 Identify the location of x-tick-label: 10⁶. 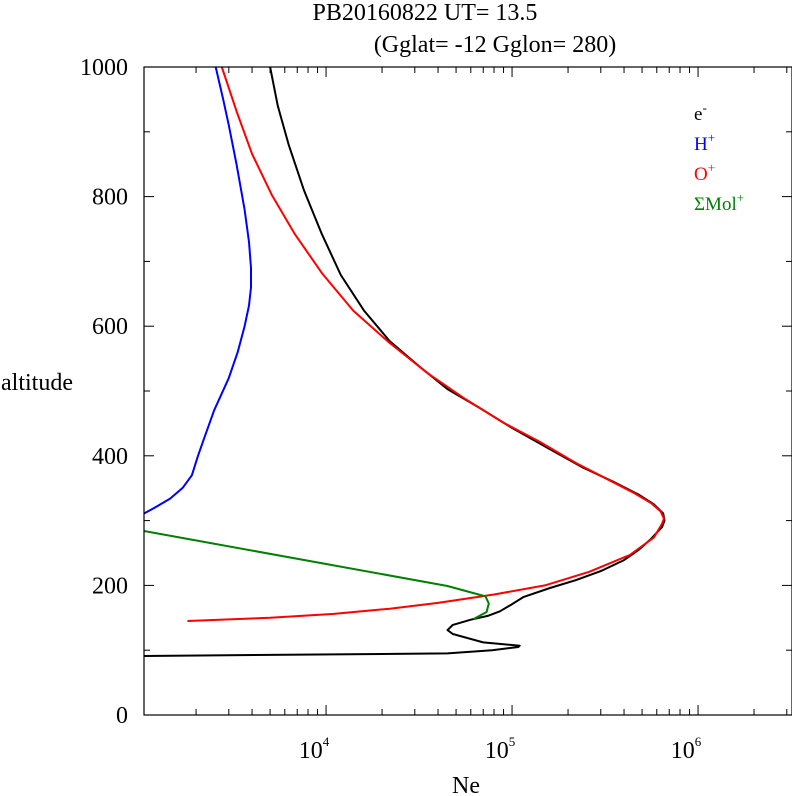
(686, 749).